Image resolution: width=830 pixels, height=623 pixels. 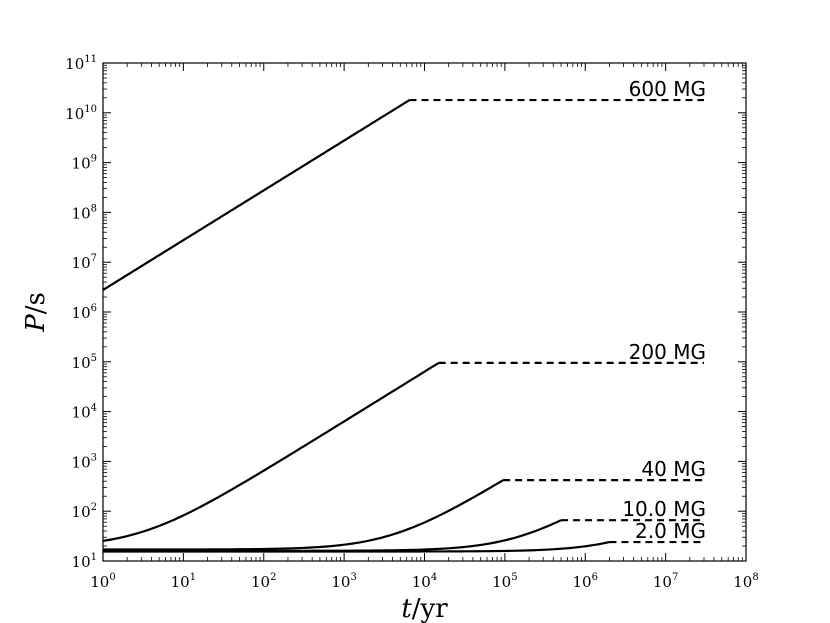 What do you see at coordinates (102, 581) in the screenshot?
I see `x-tick-label: 10⁰` at bounding box center [102, 581].